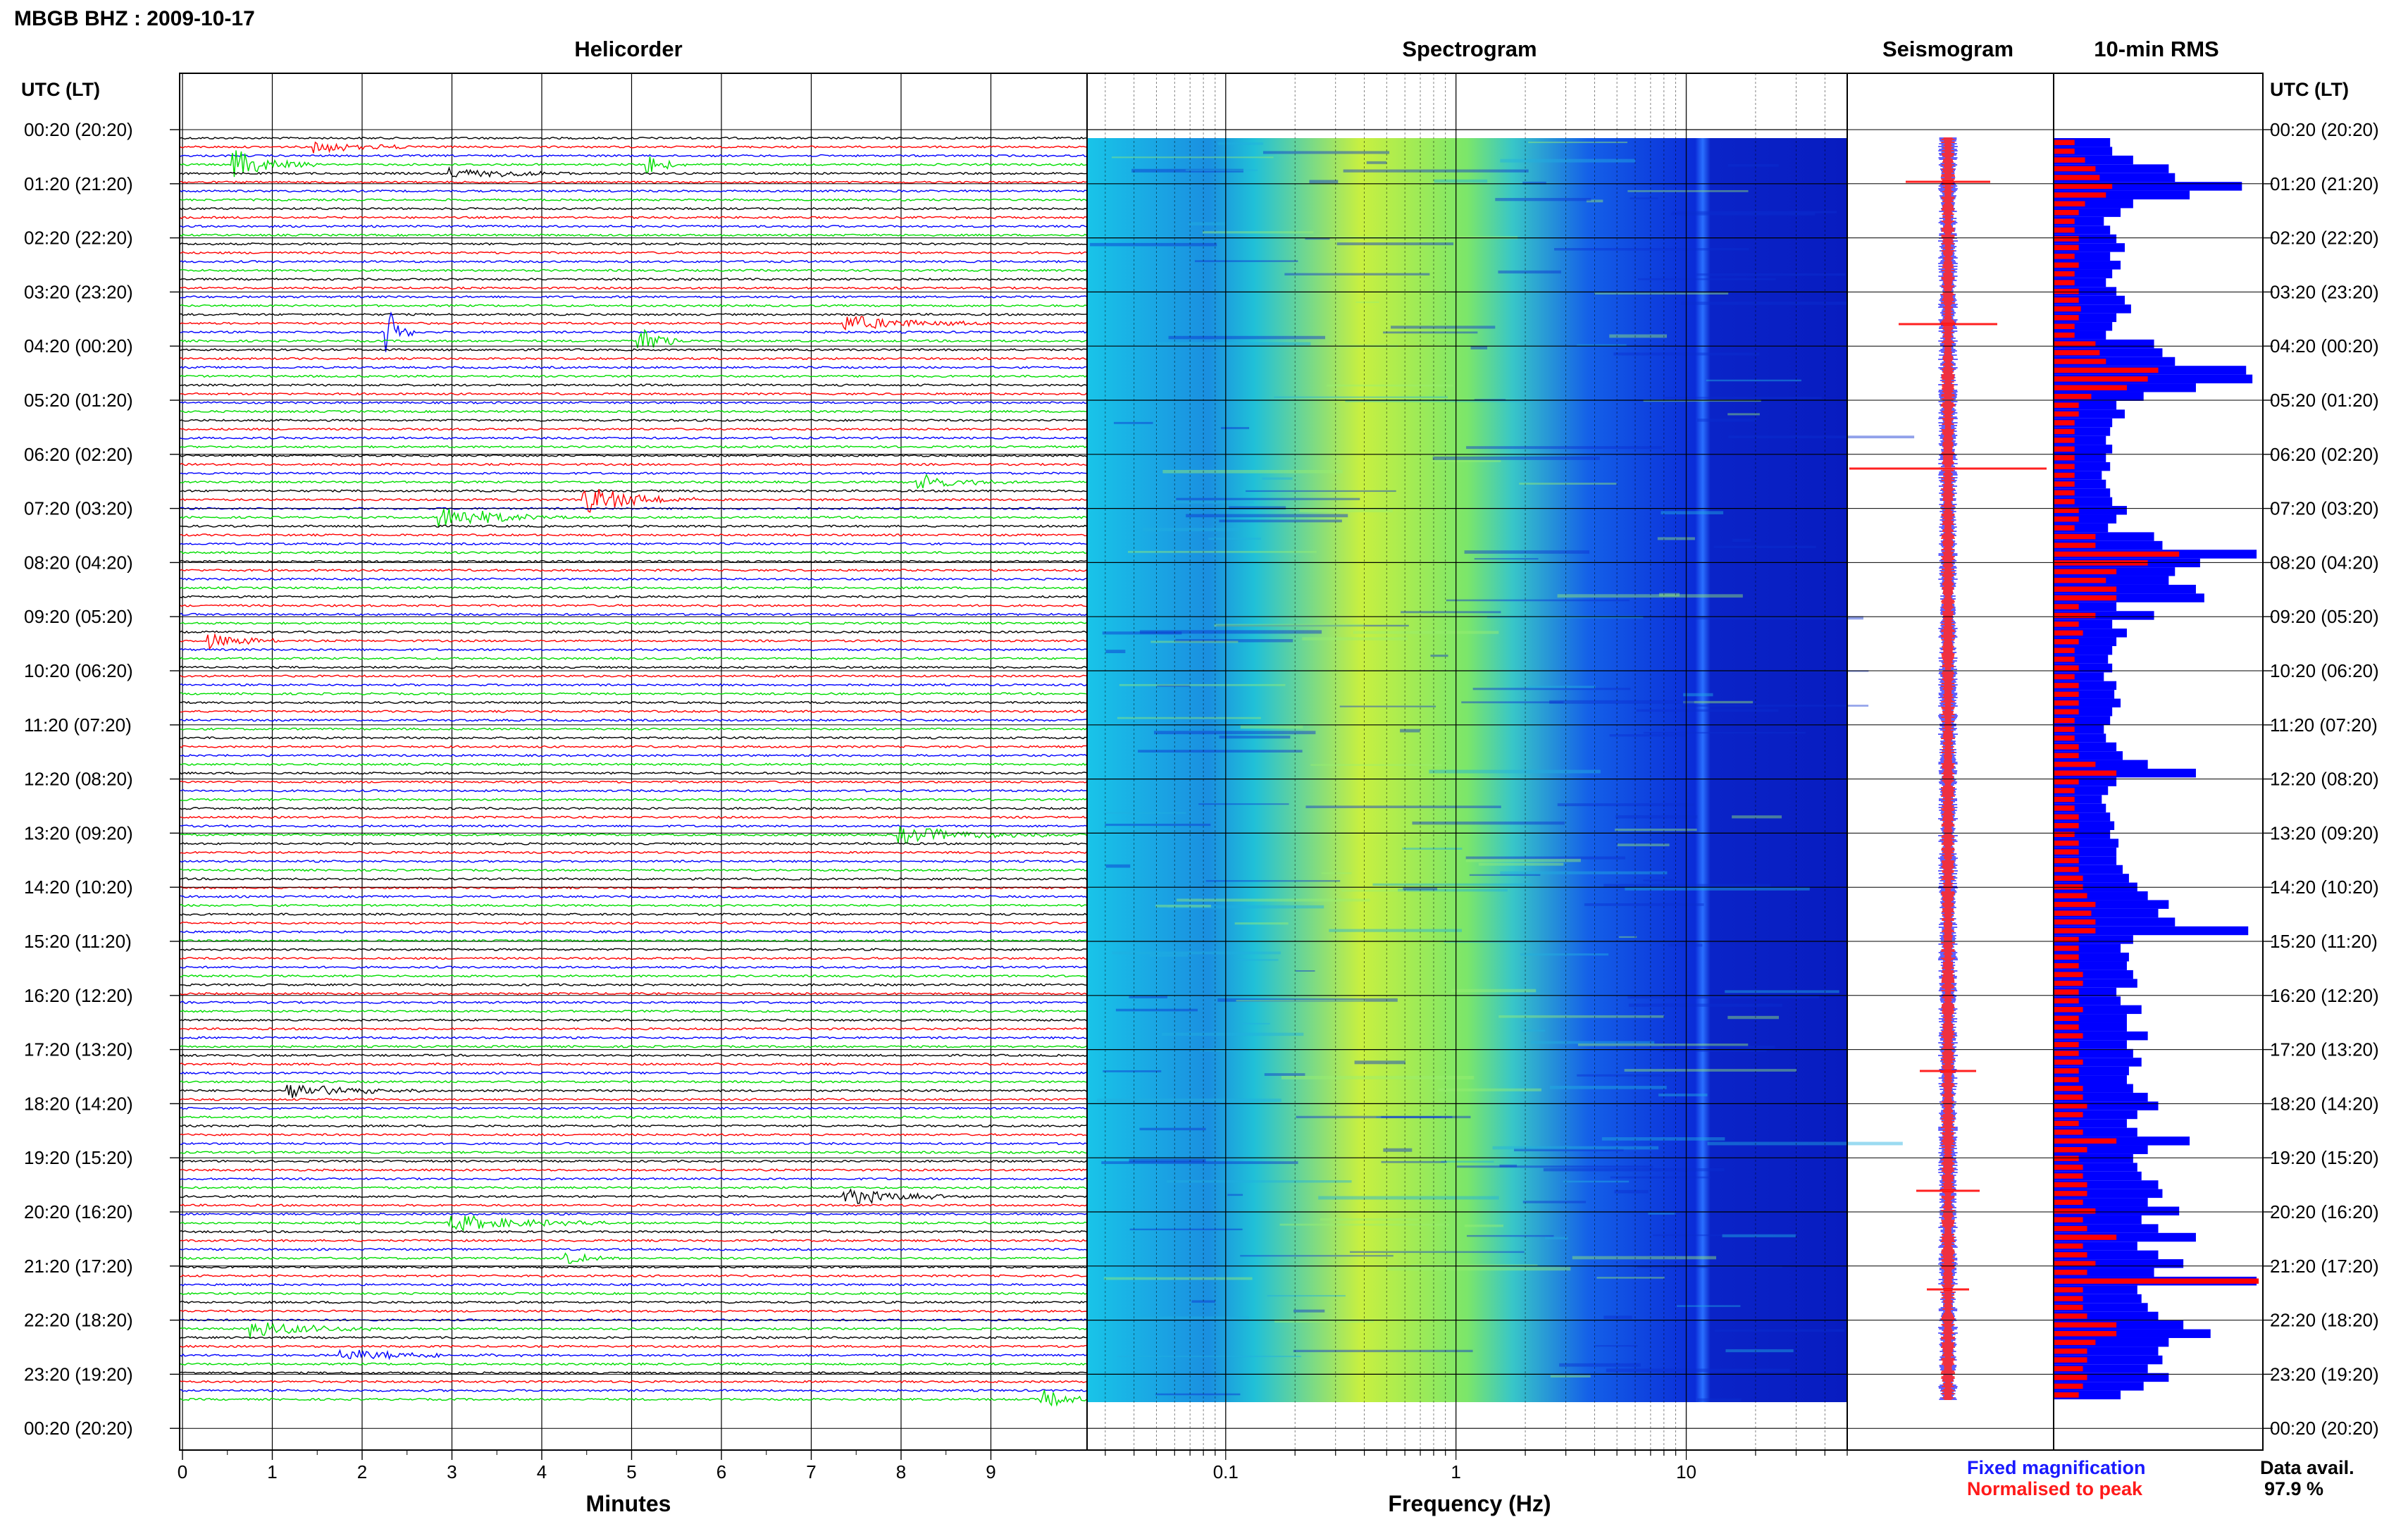 The image size is (2408, 1517). I want to click on time-label-right: 08:20 (04:20), so click(2325, 562).